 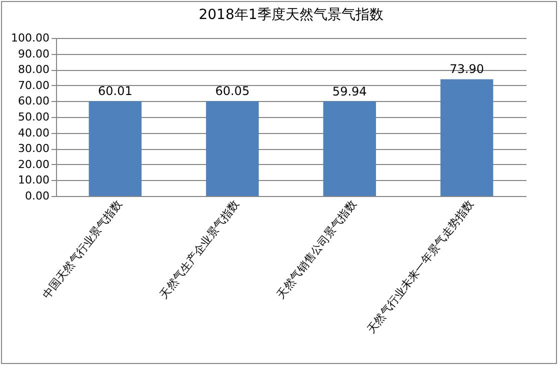 What do you see at coordinates (291, 15) in the screenshot?
I see `chart-title: 2018年1季度天然气景气指数` at bounding box center [291, 15].